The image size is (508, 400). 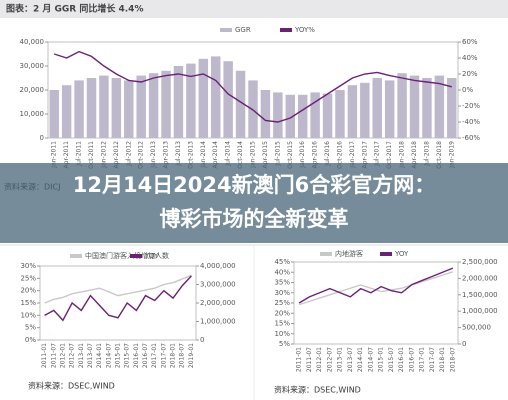 What do you see at coordinates (228, 154) in the screenshot?
I see `x-tick-label: Jul-2014` at bounding box center [228, 154].